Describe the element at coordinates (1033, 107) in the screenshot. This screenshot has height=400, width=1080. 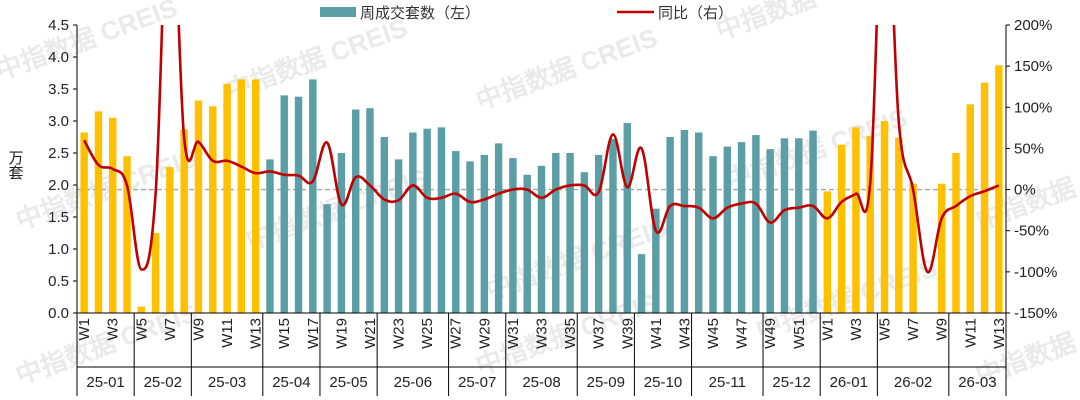
I see `y-right-tick-label: 100%` at that location.